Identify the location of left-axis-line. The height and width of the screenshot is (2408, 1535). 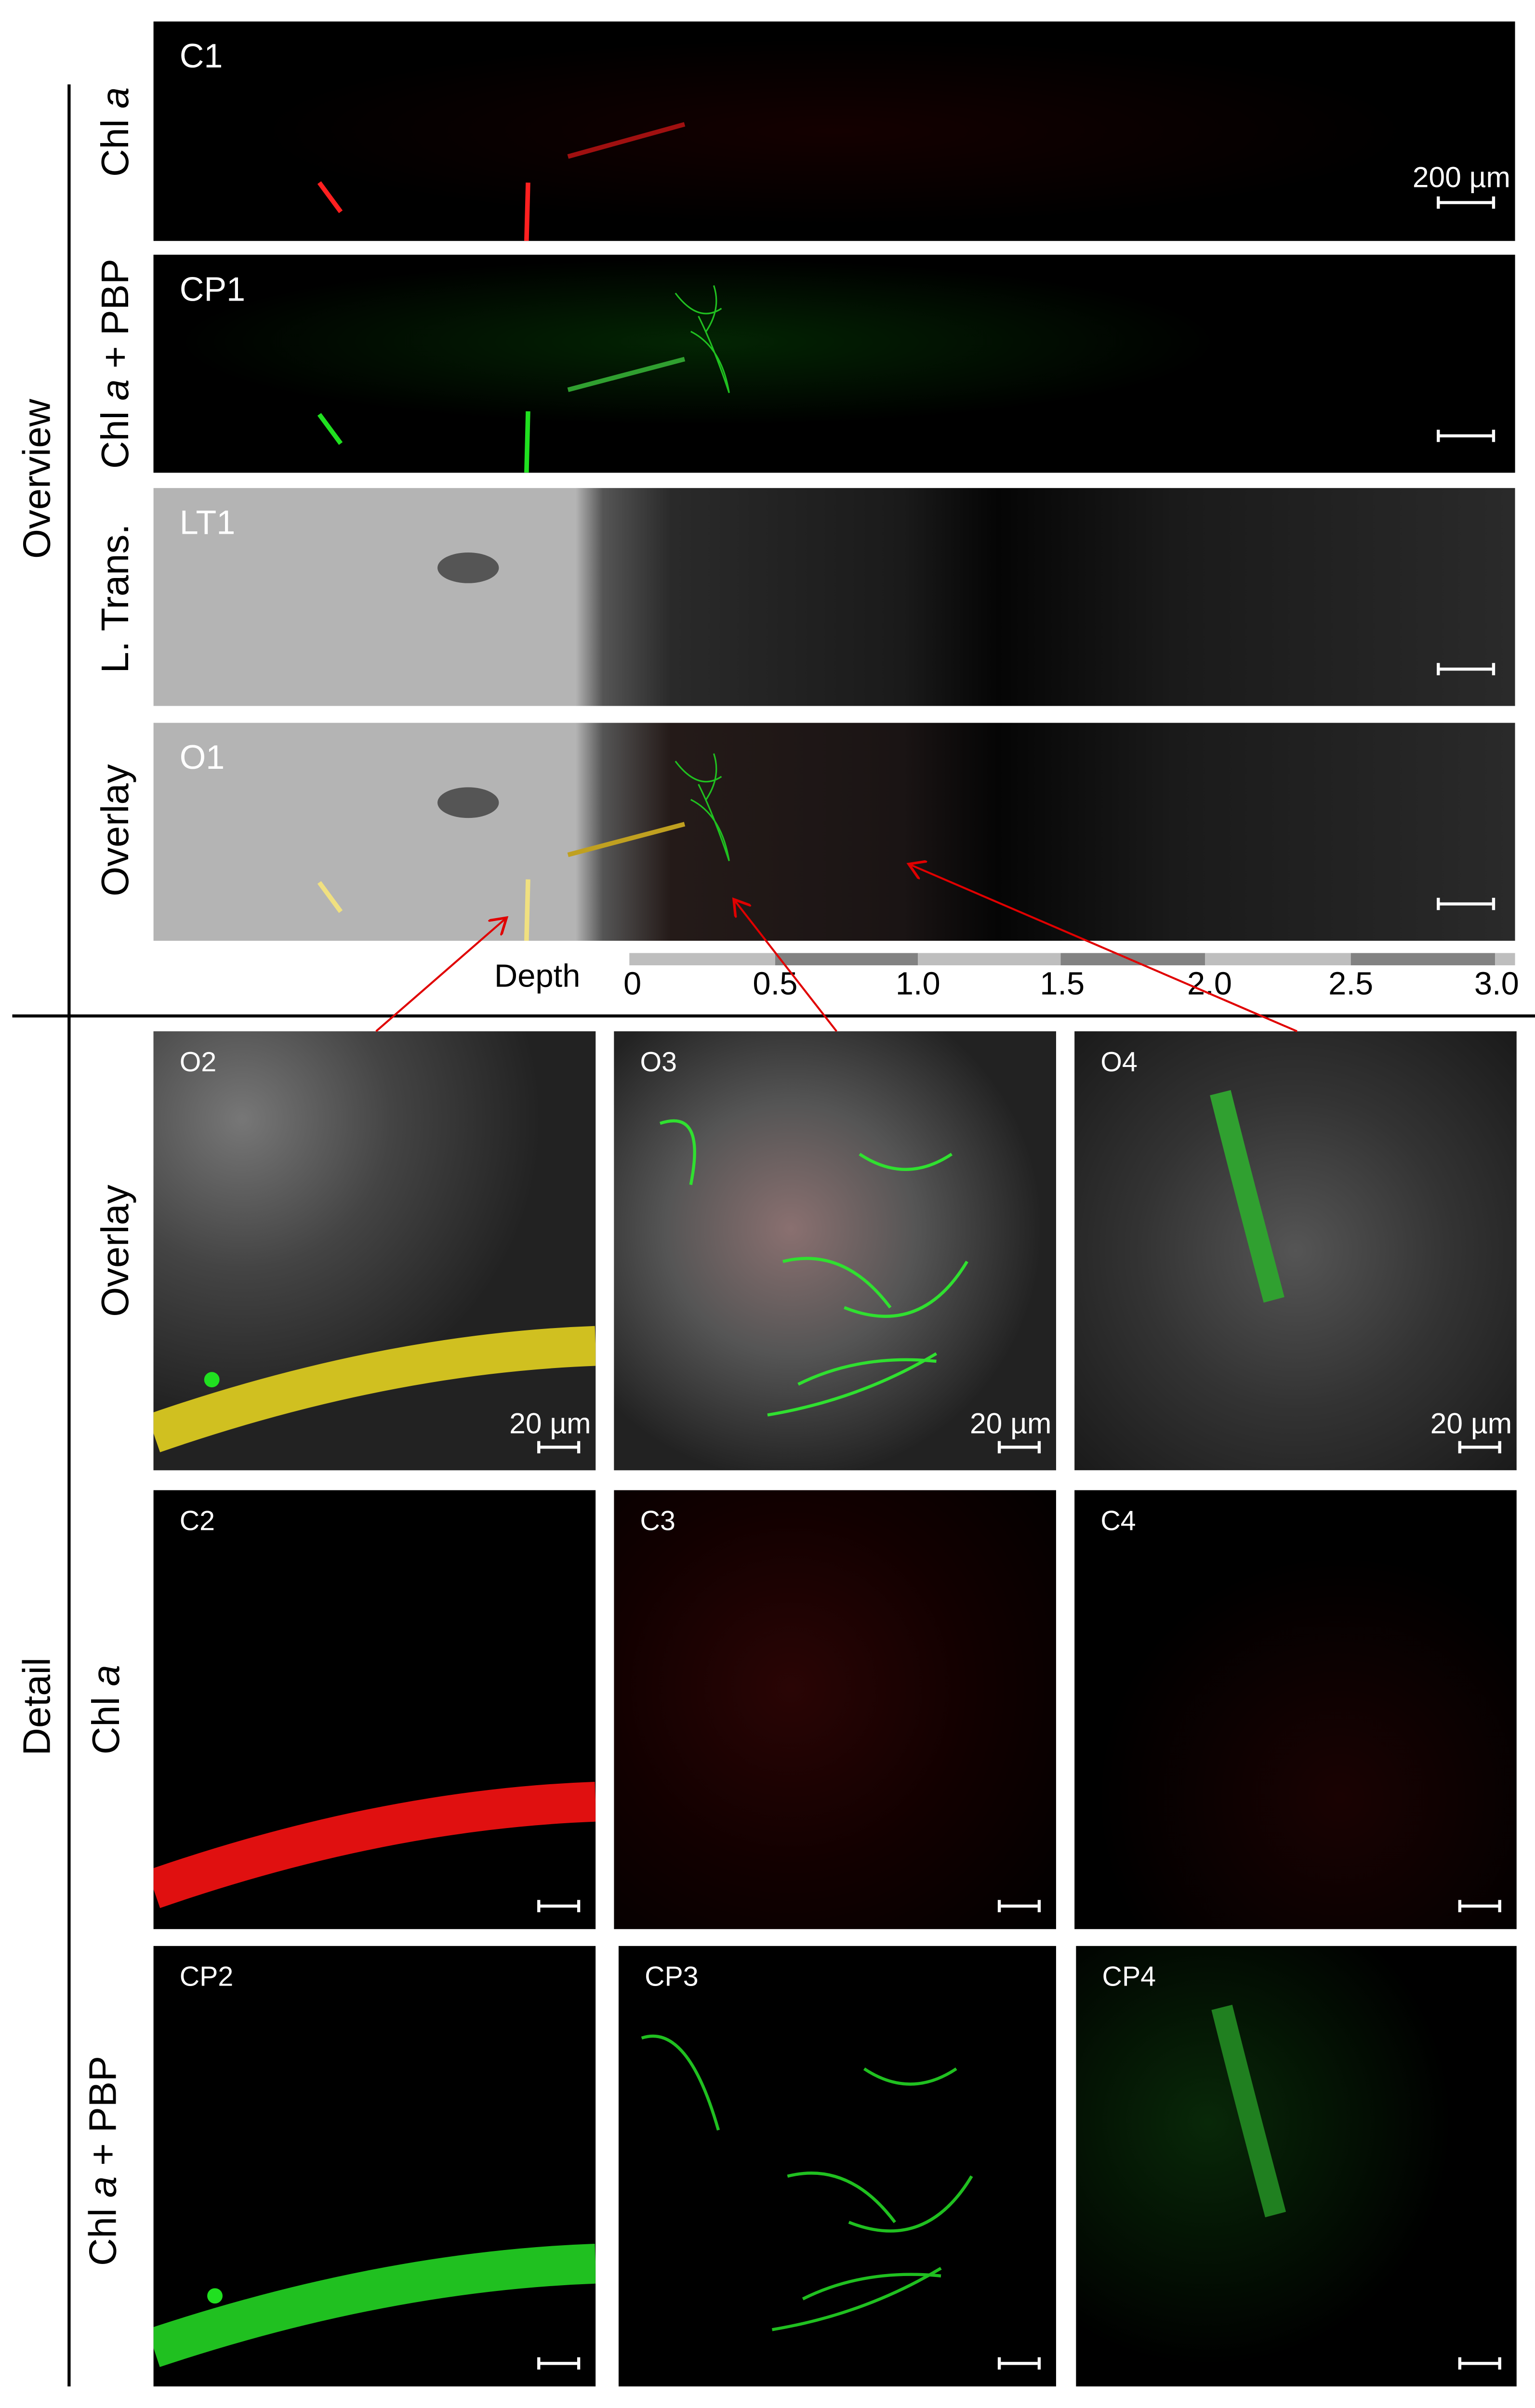
(68, 1235).